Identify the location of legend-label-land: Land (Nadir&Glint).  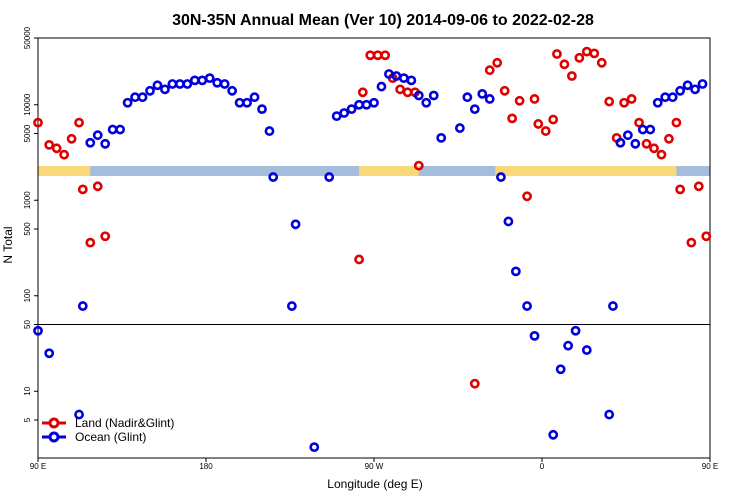
(124, 423).